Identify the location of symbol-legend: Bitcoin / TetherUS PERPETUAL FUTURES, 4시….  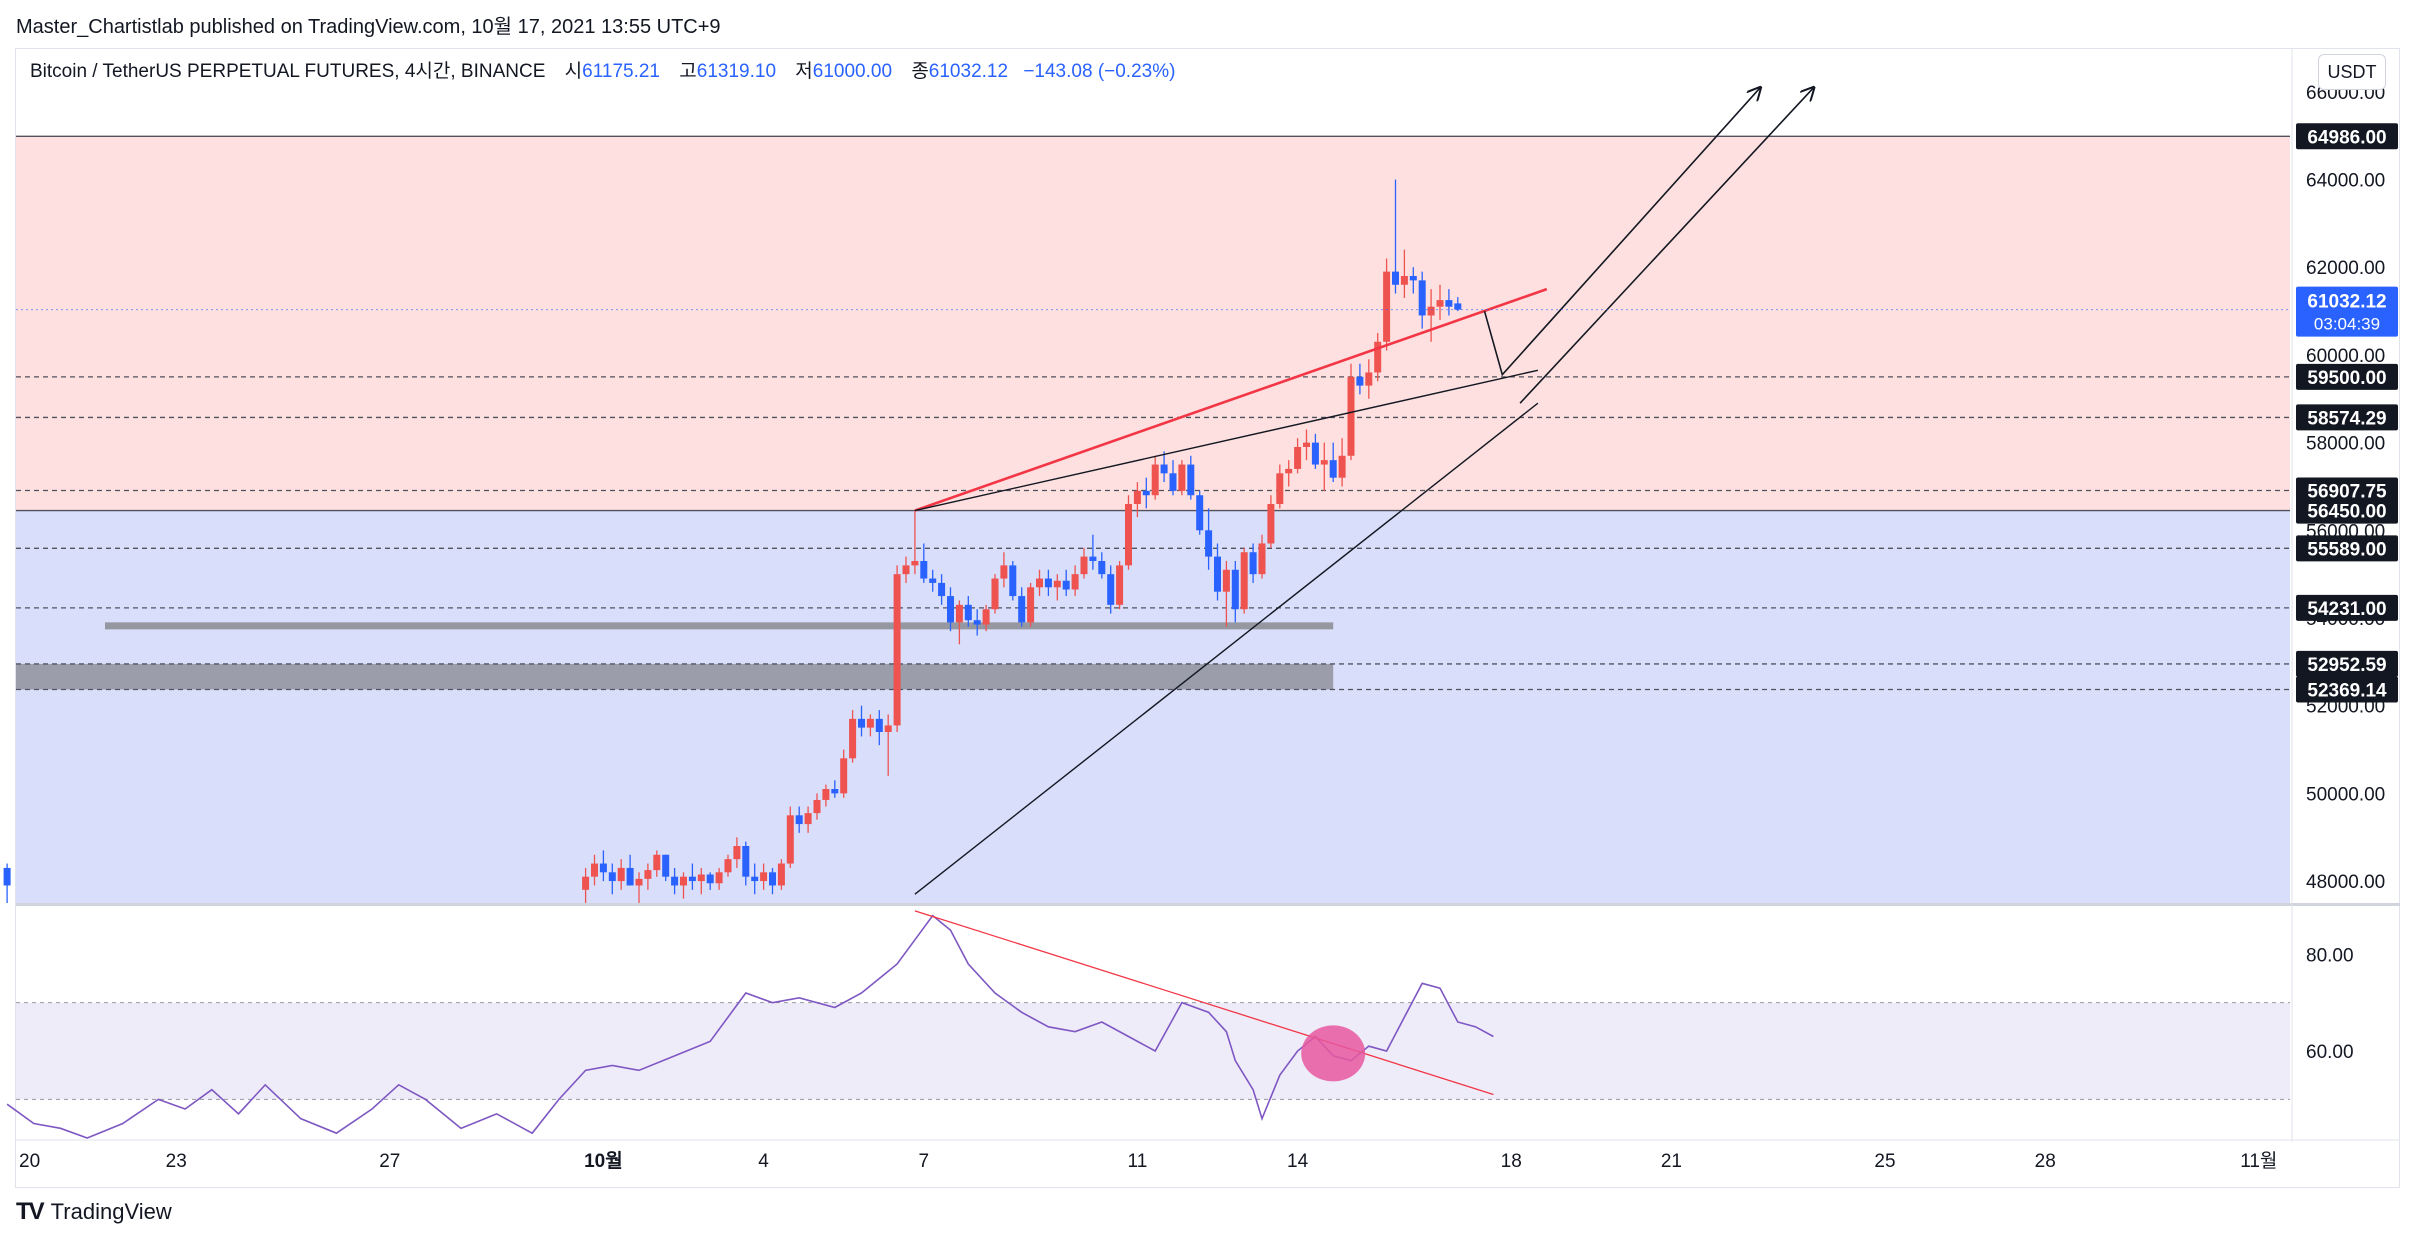
(602, 69).